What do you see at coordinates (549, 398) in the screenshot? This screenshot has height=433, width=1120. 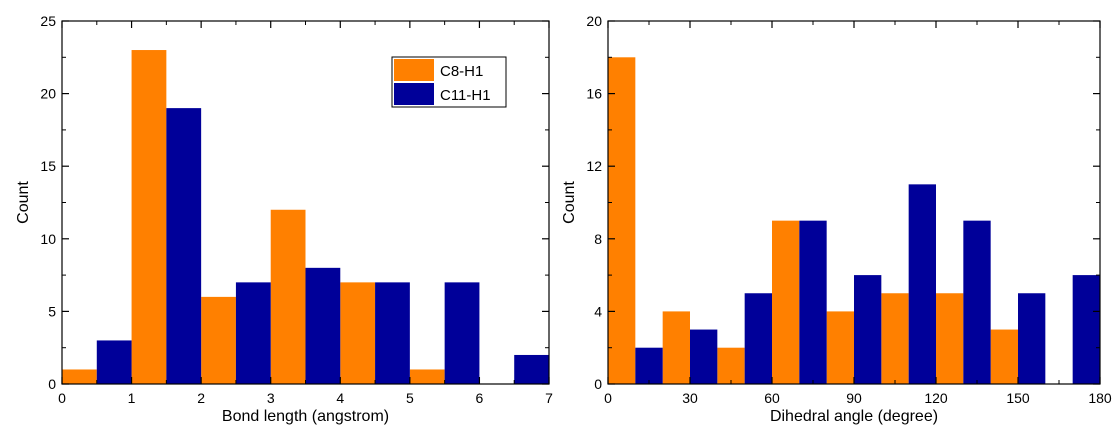 I see `x-tick-label: 7` at bounding box center [549, 398].